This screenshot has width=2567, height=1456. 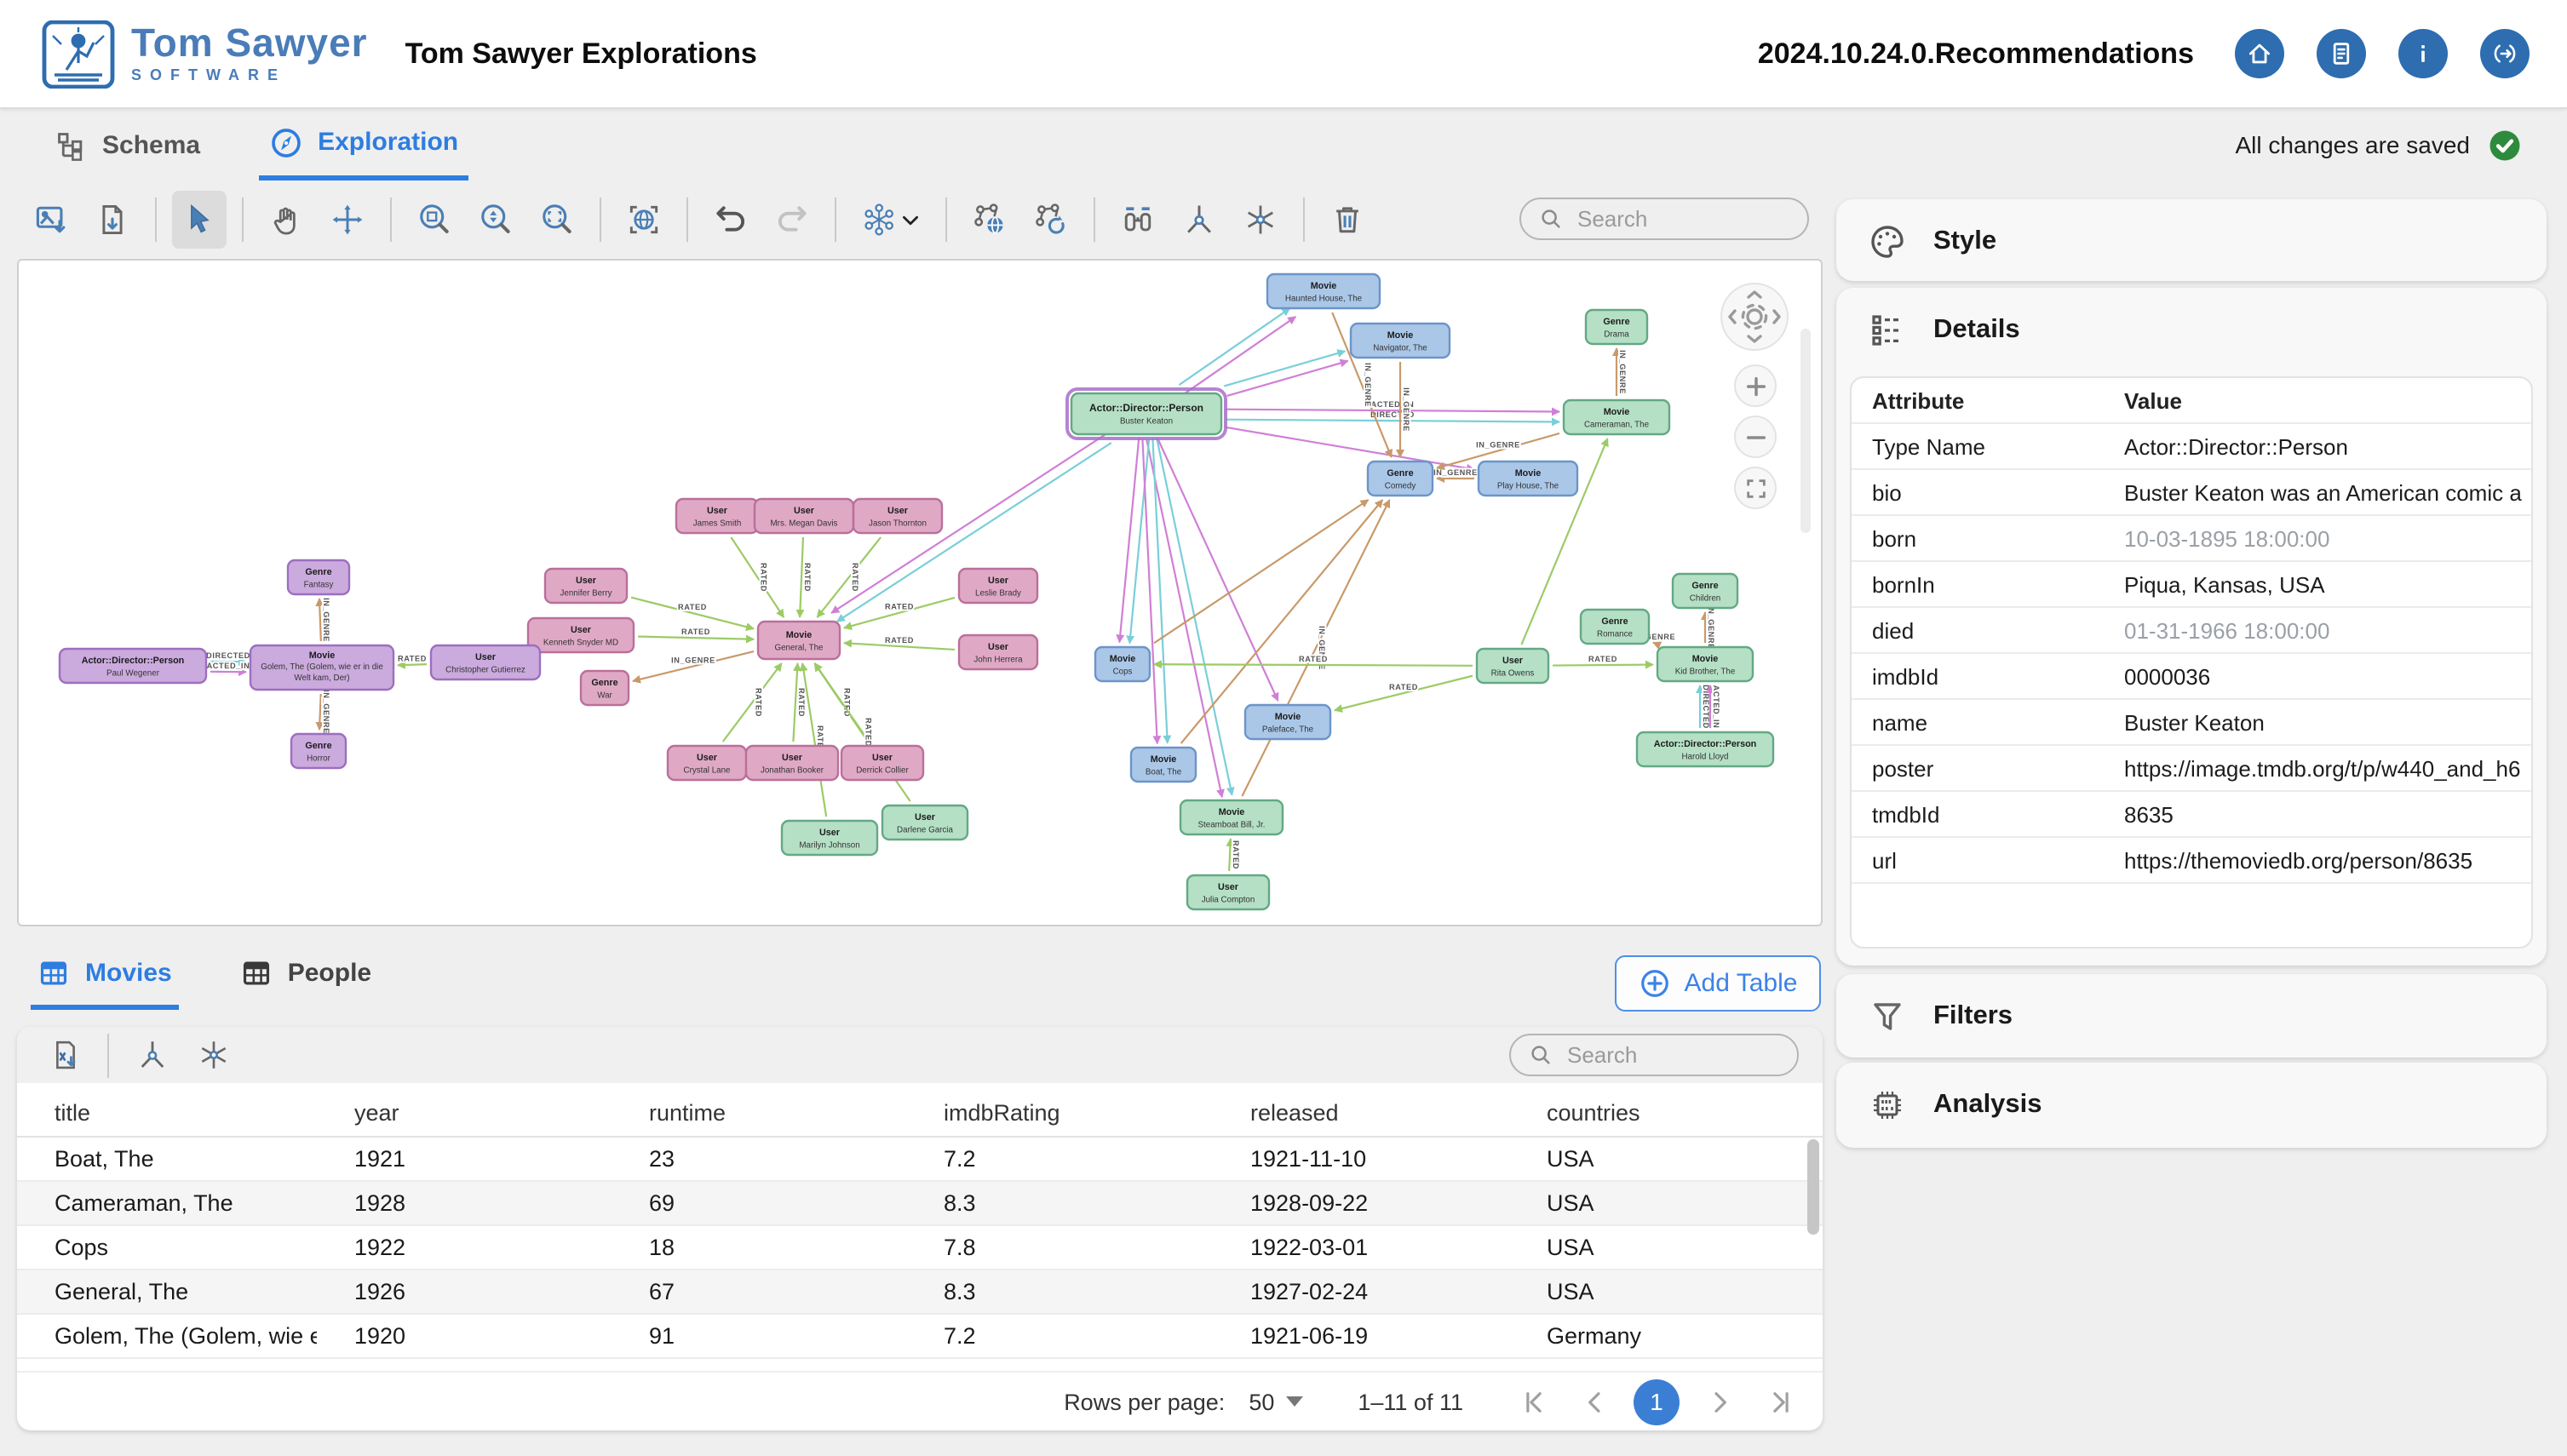 I want to click on table-row: Cops 1922 18 7.8 1922-03-01 USA, so click(x=920, y=1248).